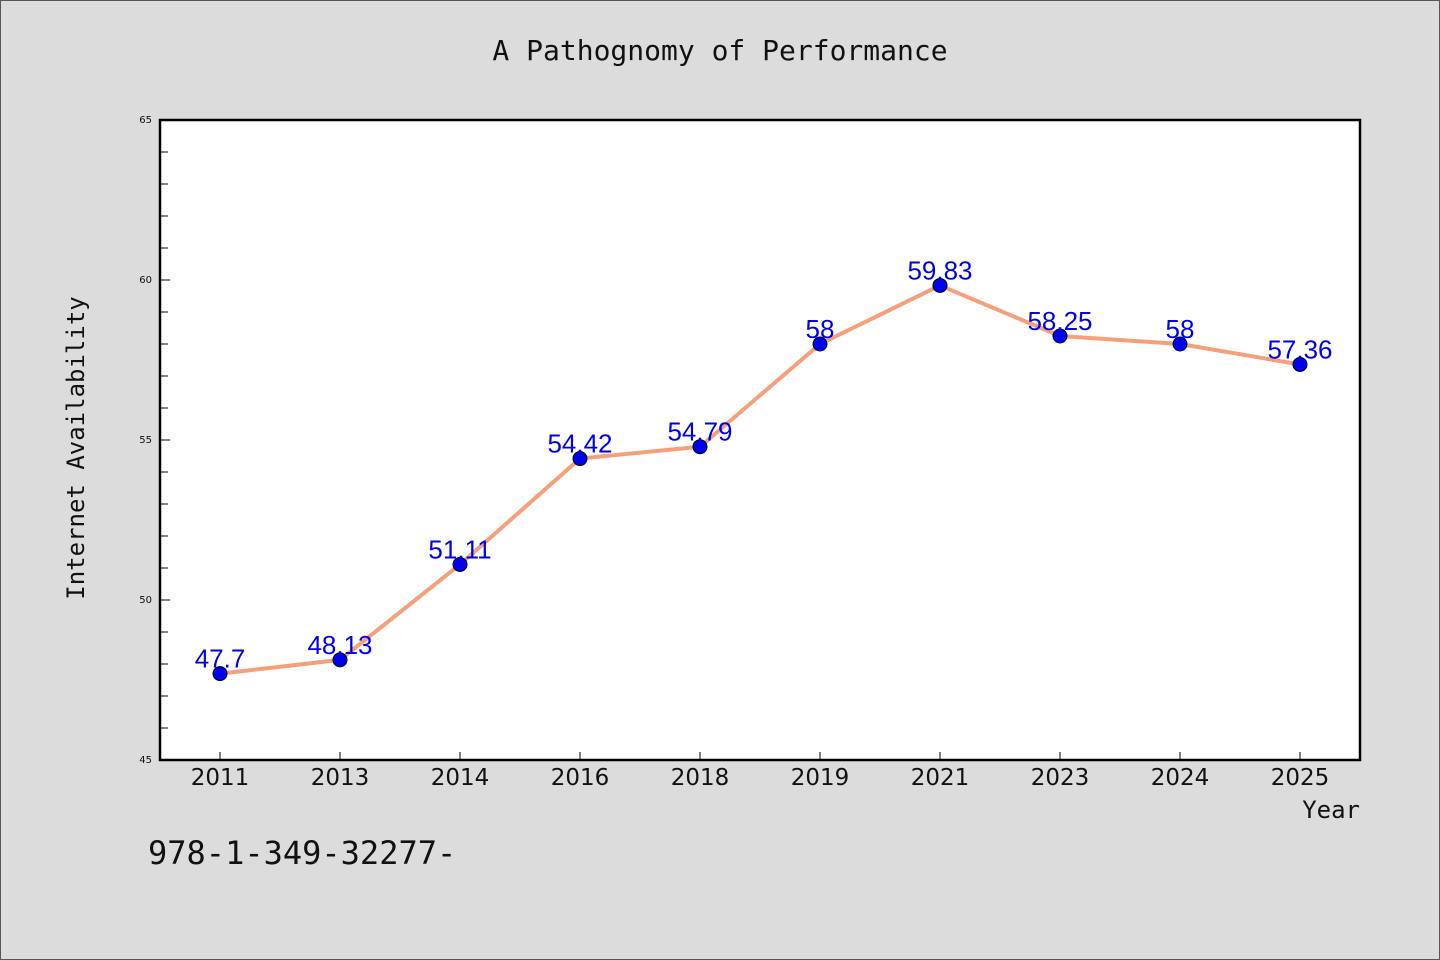  What do you see at coordinates (220, 778) in the screenshot?
I see `x-tick-label: 2011` at bounding box center [220, 778].